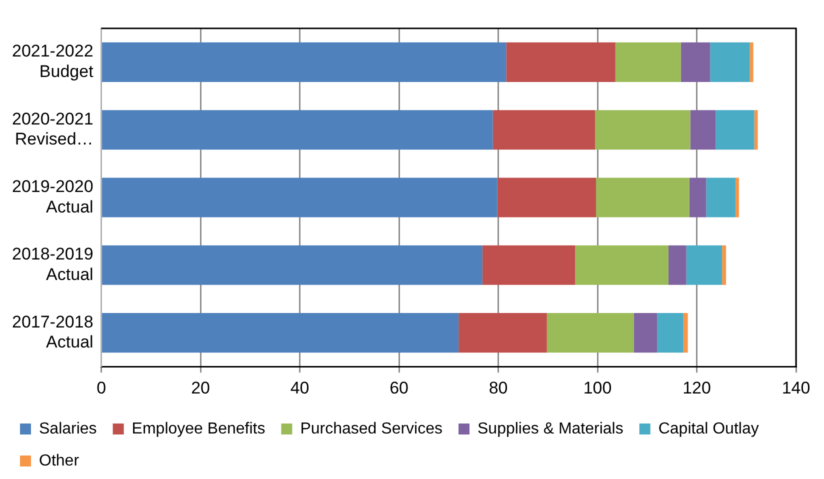 This screenshot has height=479, width=824. Describe the element at coordinates (59, 461) in the screenshot. I see `legend-label: Other` at that location.